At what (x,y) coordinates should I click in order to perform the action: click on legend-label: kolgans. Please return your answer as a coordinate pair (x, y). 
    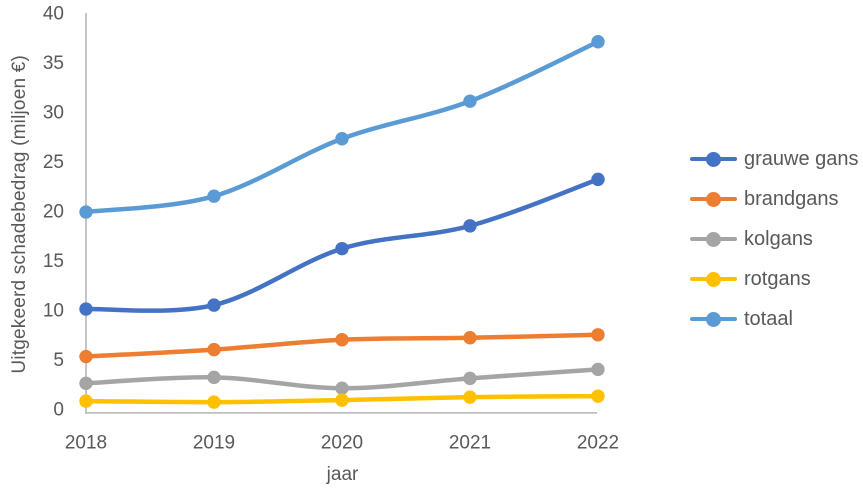
    Looking at the image, I should click on (778, 239).